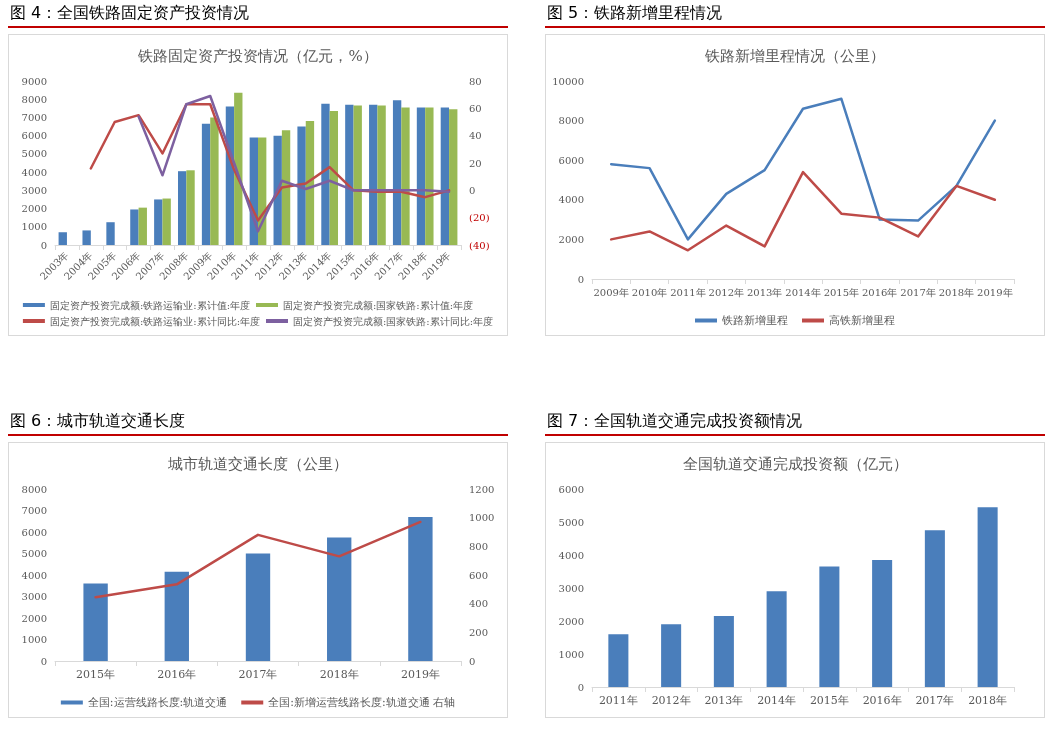  Describe the element at coordinates (479, 218) in the screenshot. I see `y2-tick-label: (20)` at that location.